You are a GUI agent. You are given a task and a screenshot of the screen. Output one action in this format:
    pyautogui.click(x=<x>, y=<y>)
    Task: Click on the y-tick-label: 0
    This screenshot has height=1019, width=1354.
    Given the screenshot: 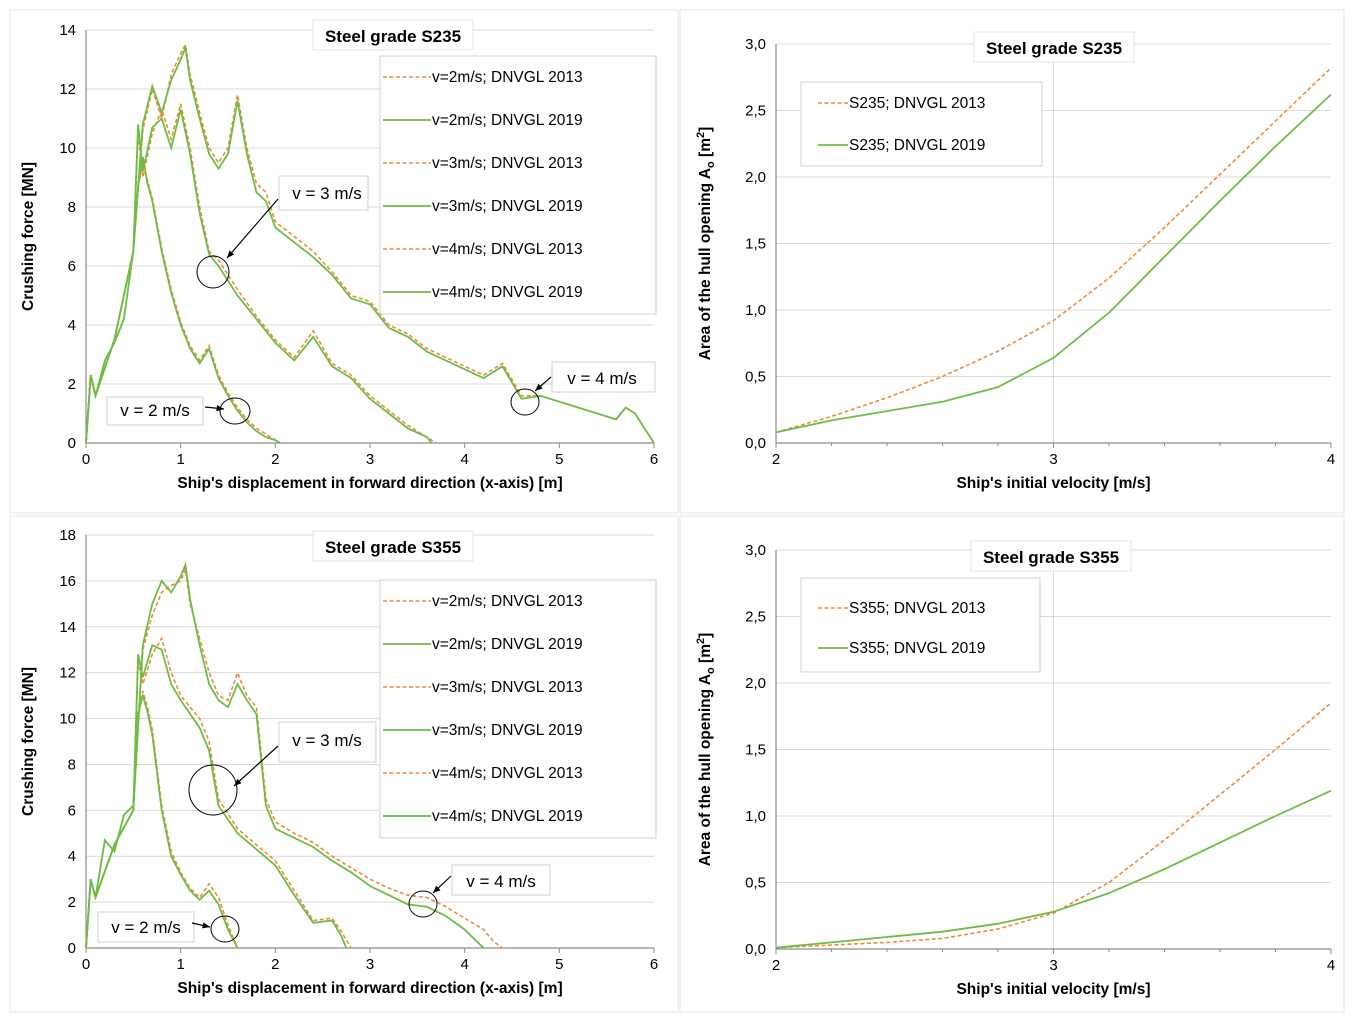 What is the action you would take?
    pyautogui.click(x=72, y=443)
    